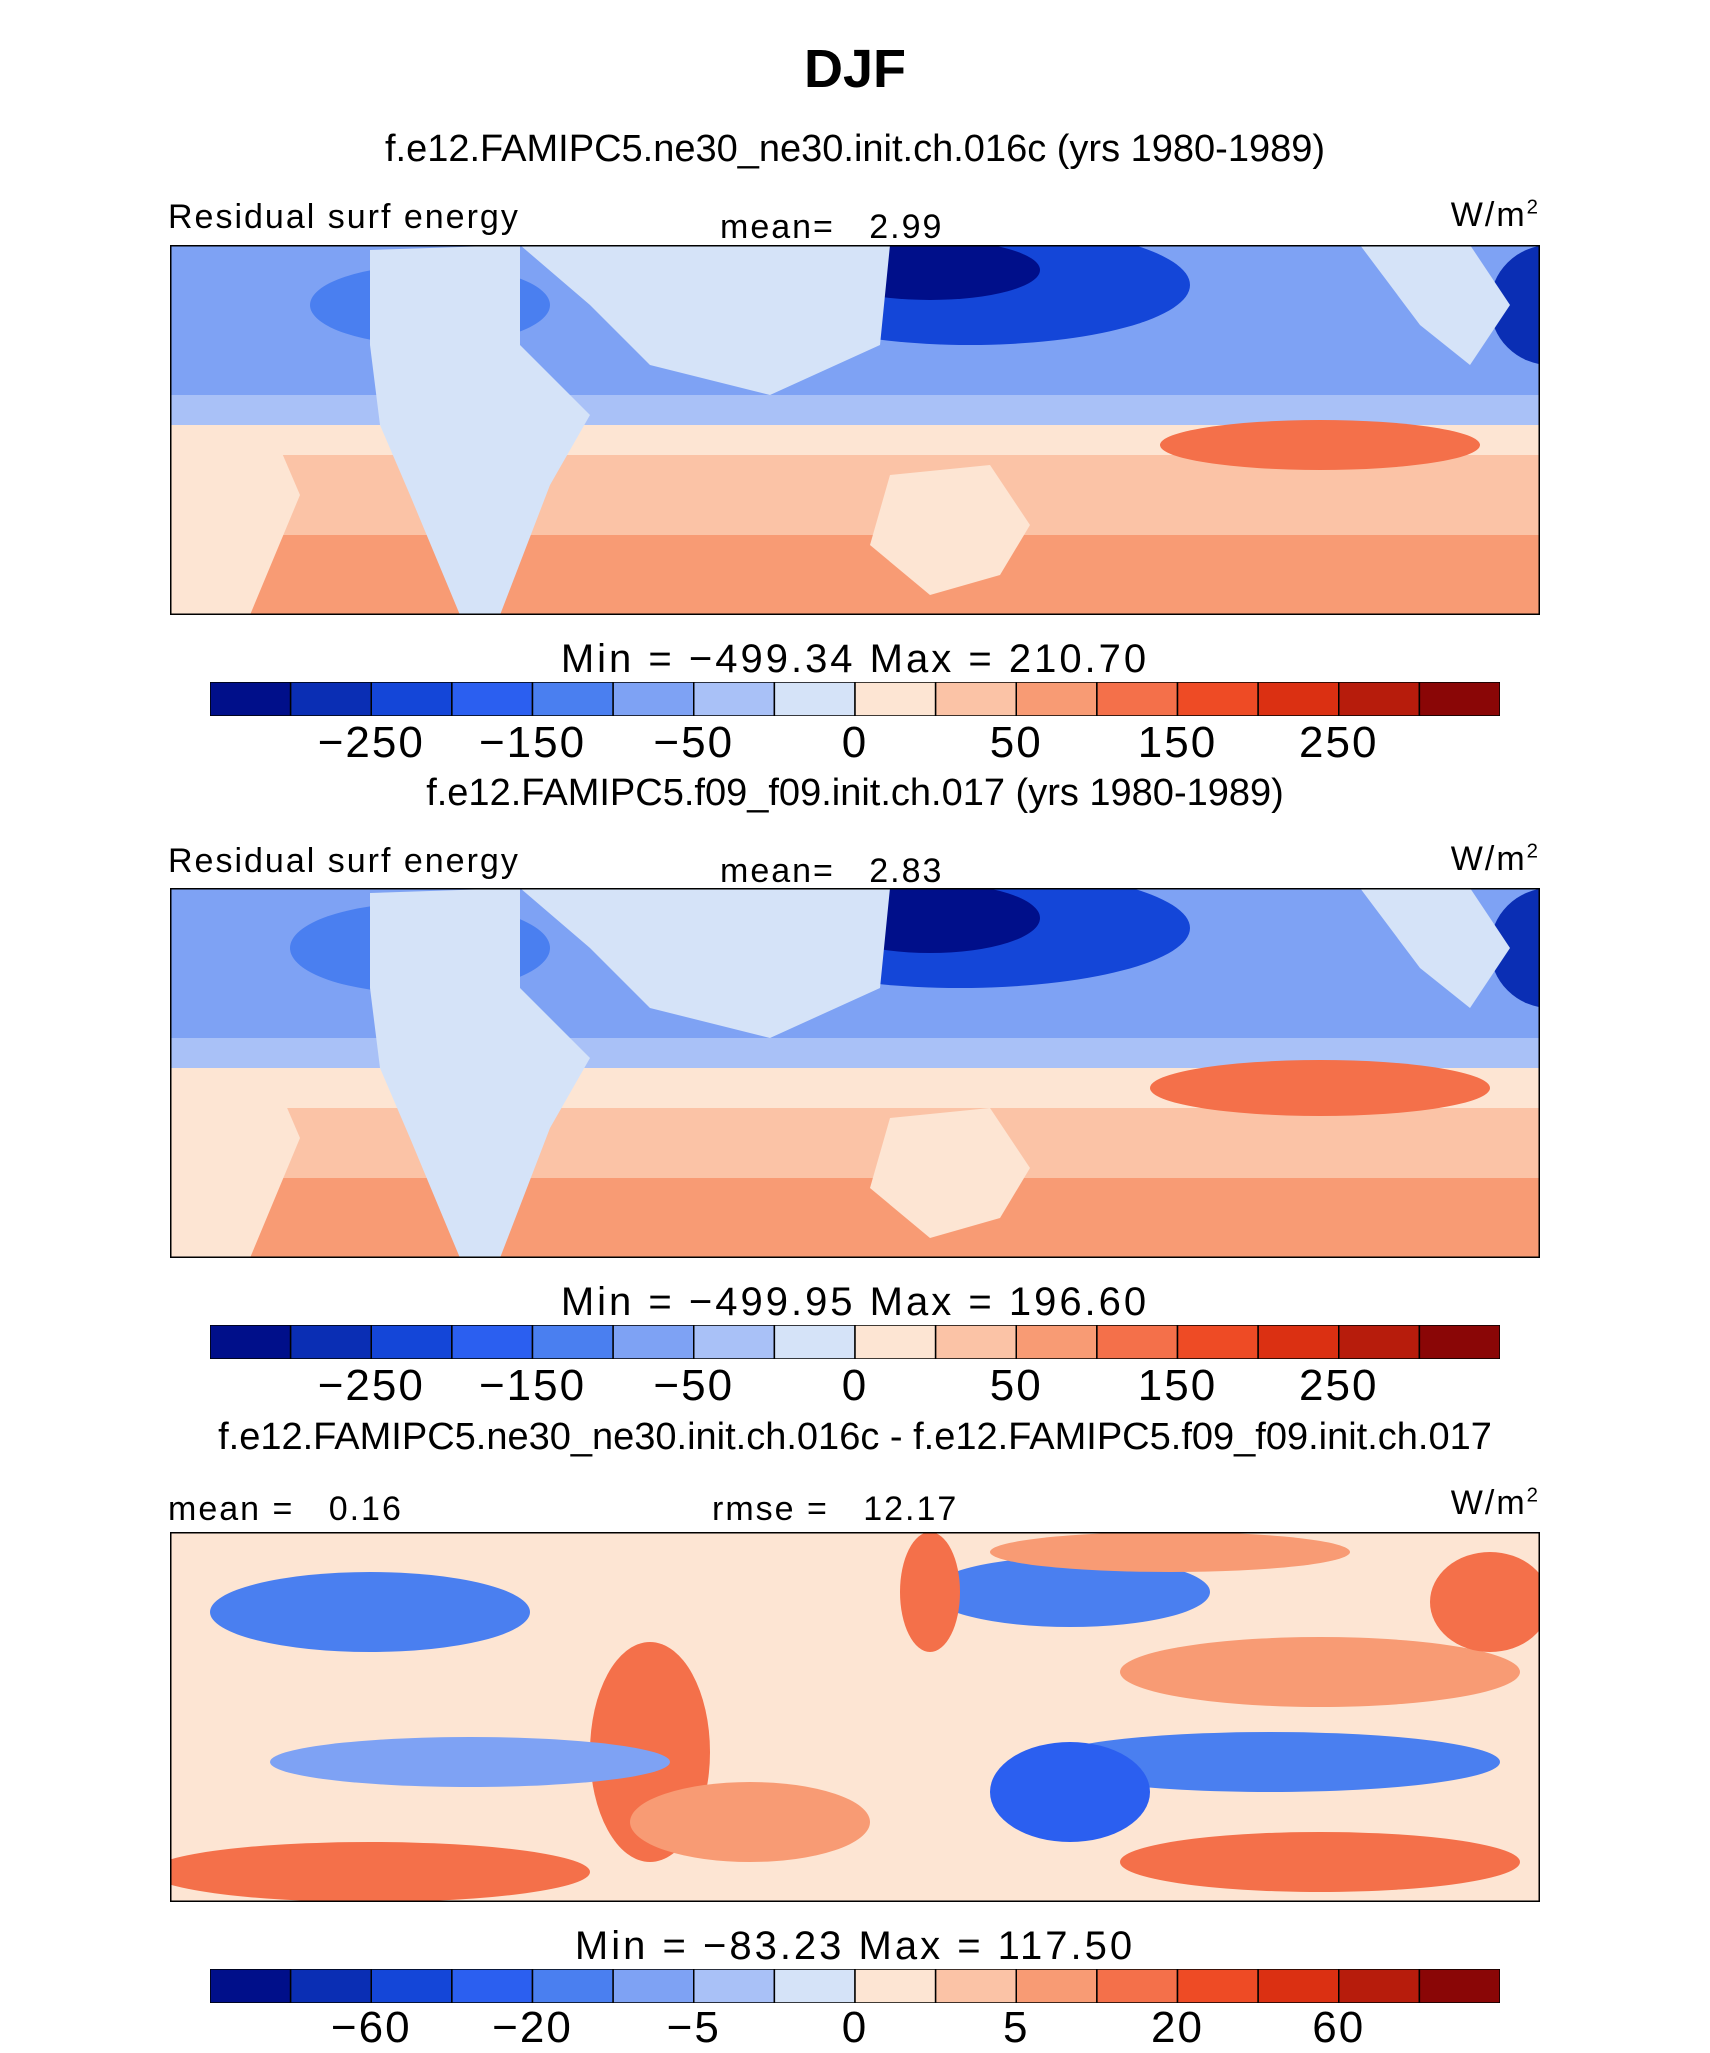 The height and width of the screenshot is (2053, 1710). What do you see at coordinates (344, 861) in the screenshot?
I see `panel-2-variable-label: Residual surf energy` at bounding box center [344, 861].